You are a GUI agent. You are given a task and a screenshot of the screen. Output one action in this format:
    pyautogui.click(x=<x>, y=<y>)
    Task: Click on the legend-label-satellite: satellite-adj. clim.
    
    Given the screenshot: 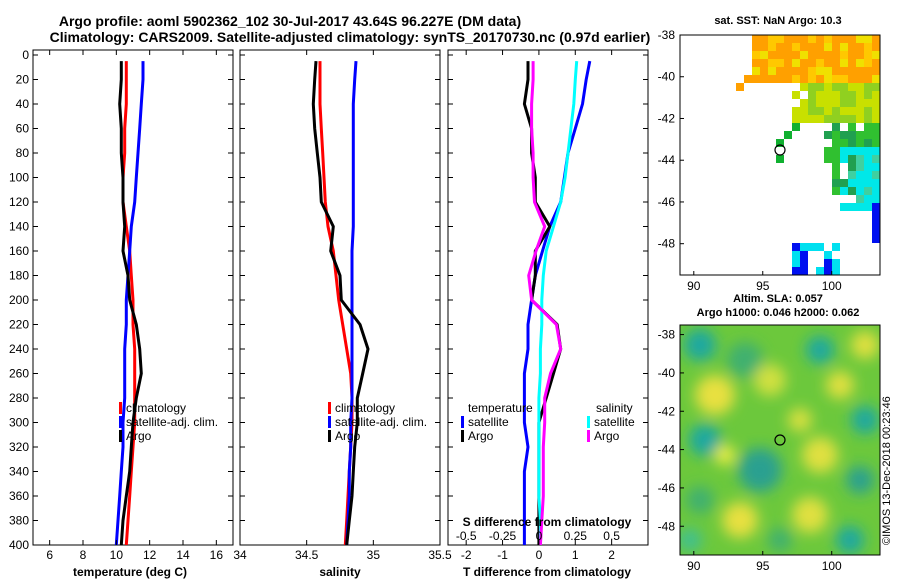 What is the action you would take?
    pyautogui.click(x=172, y=422)
    